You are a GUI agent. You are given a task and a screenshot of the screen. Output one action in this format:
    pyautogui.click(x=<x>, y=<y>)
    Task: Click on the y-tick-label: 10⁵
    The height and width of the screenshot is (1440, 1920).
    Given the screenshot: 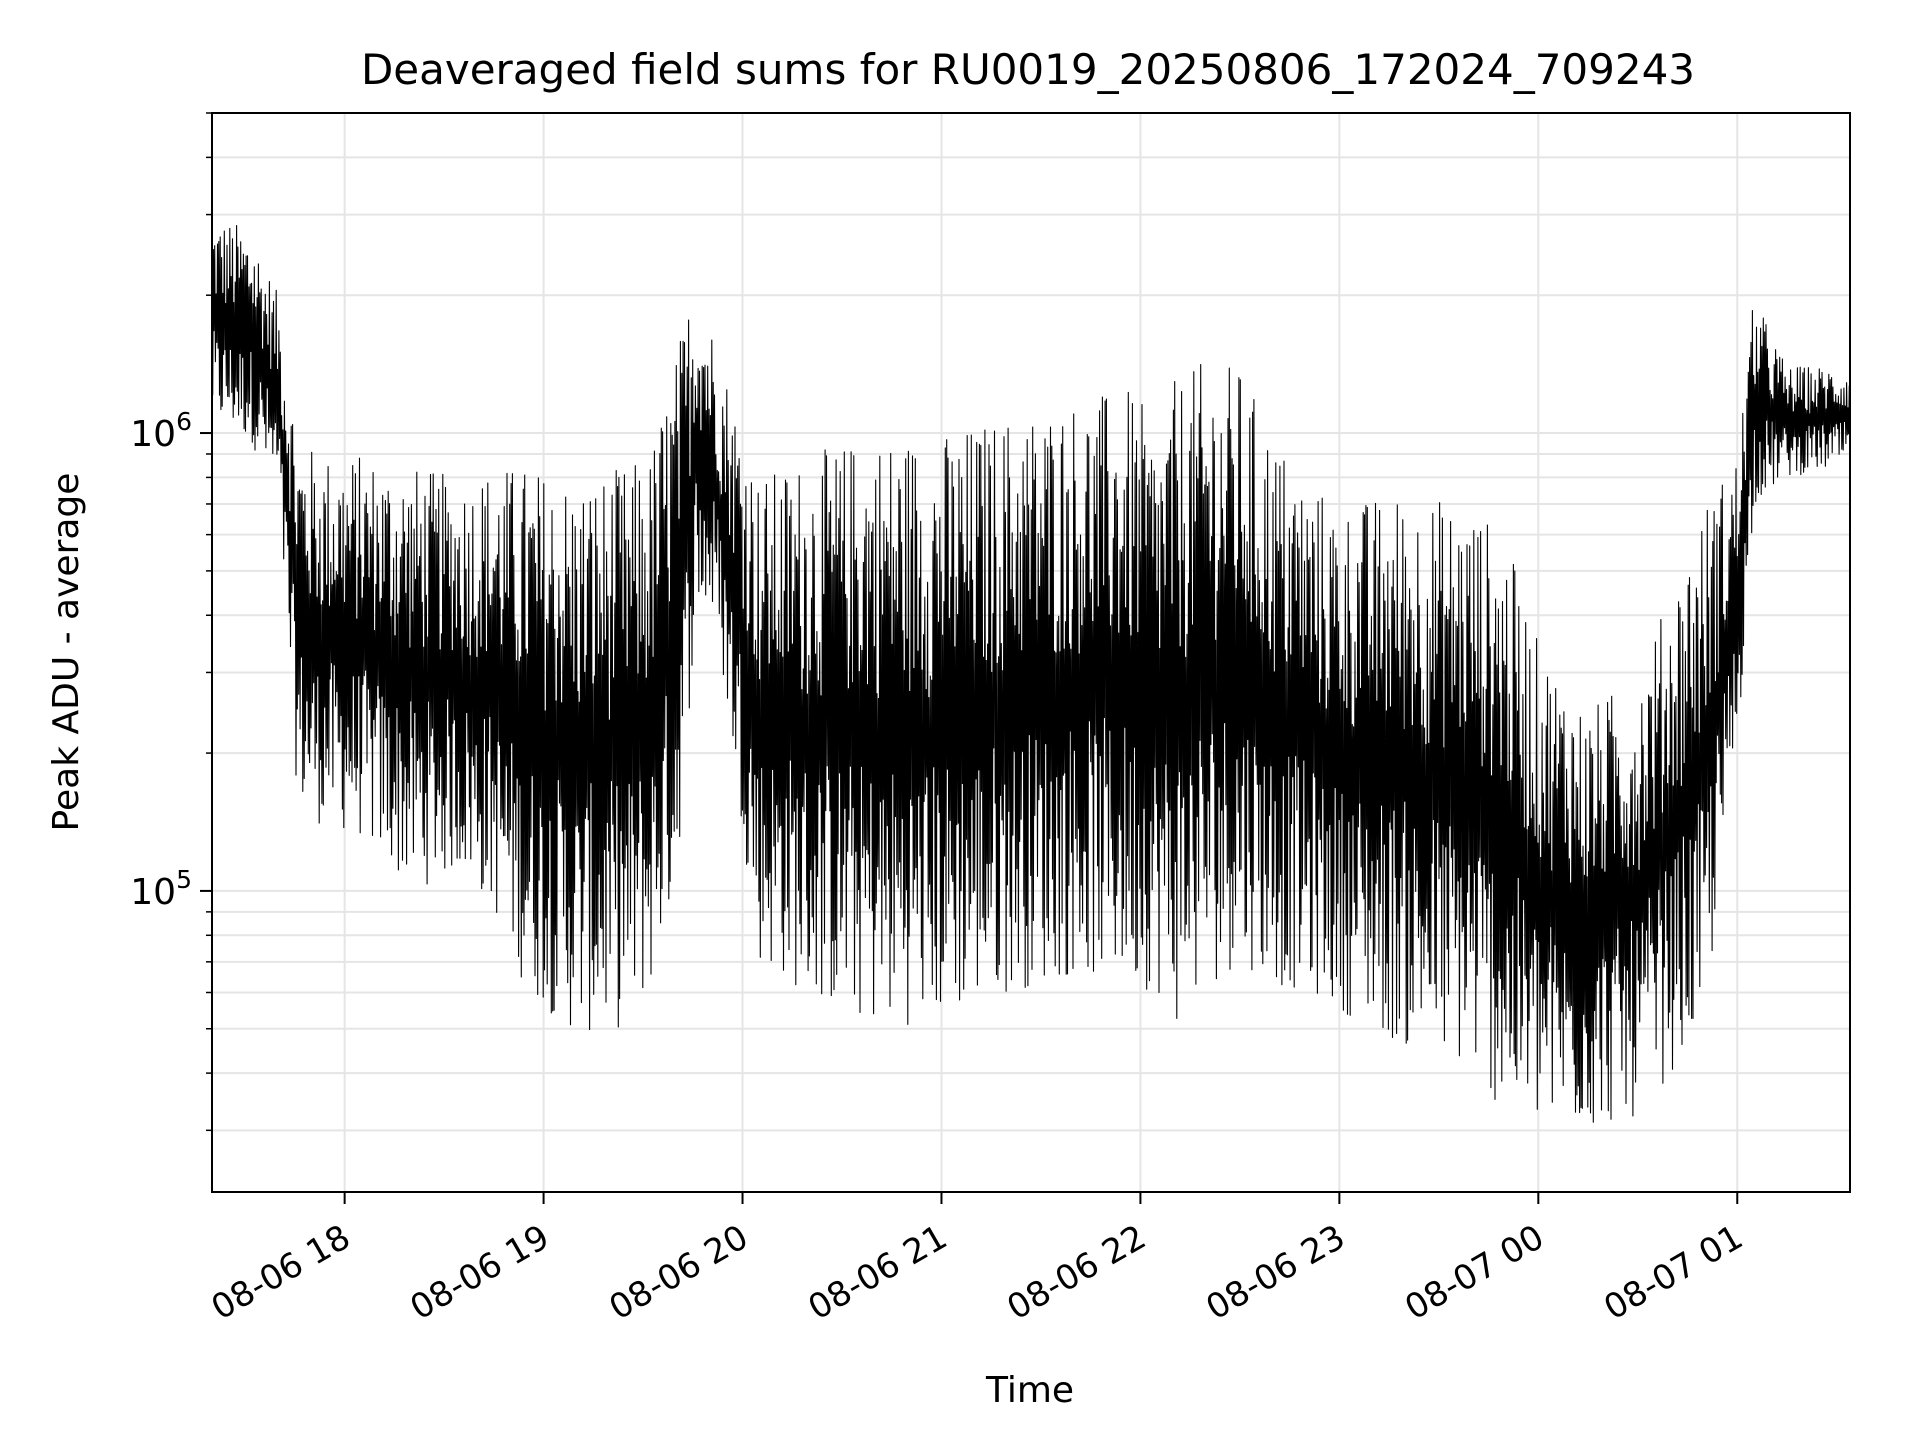 What is the action you would take?
    pyautogui.click(x=161, y=889)
    